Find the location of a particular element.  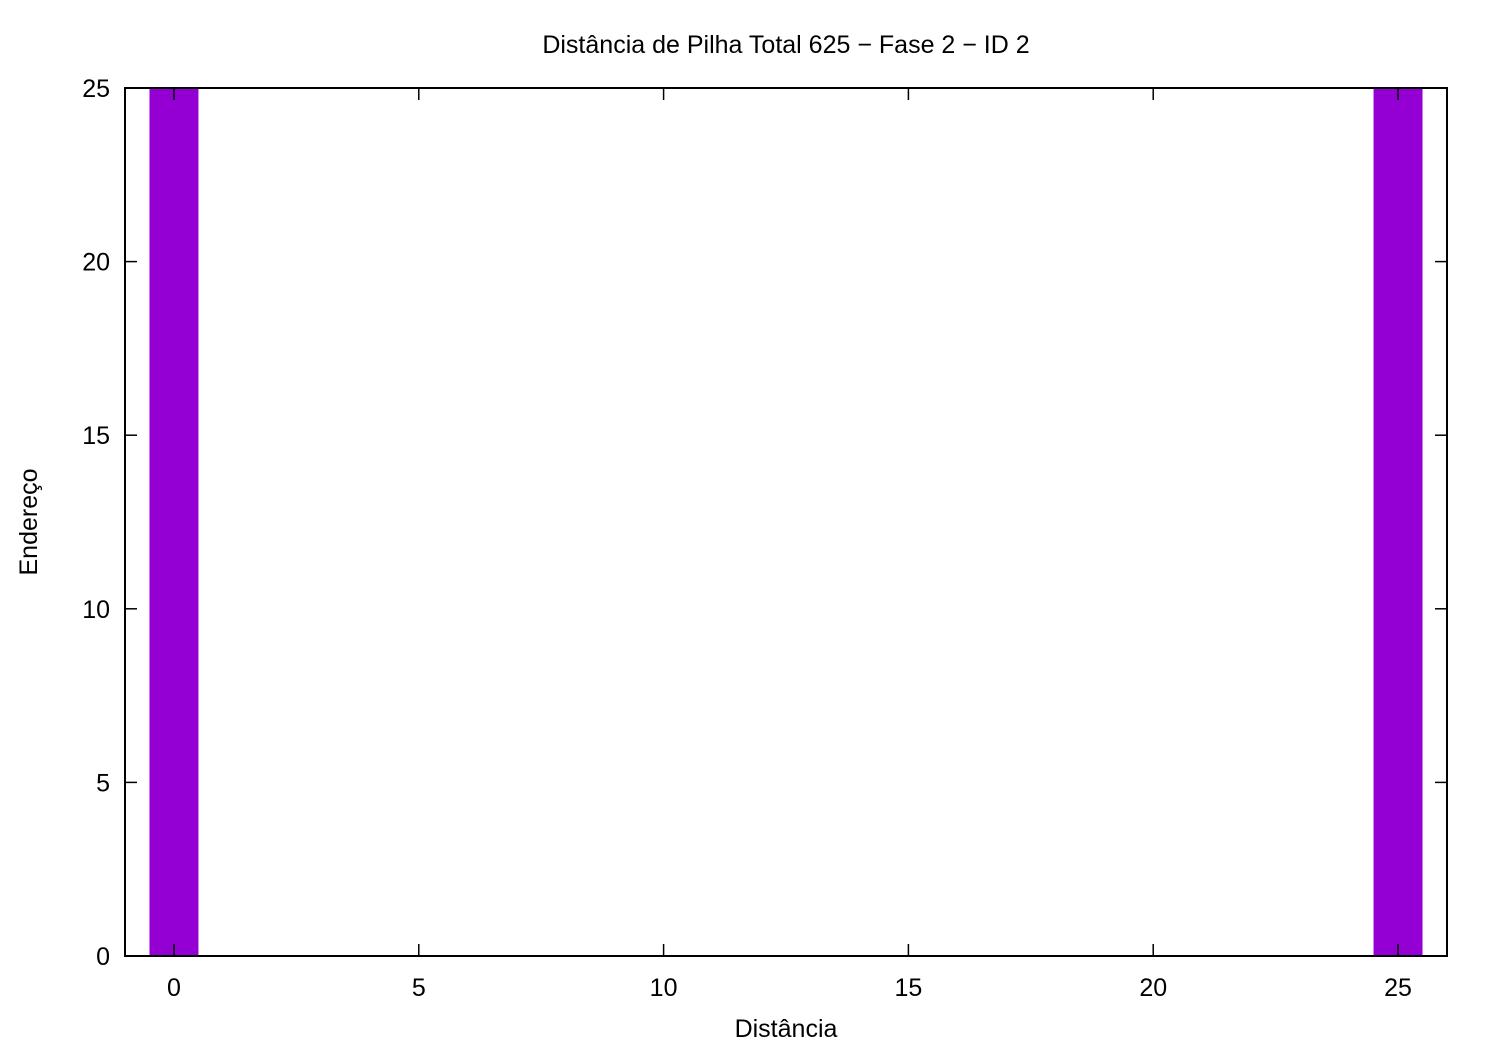

x-axis-label: Distância is located at coordinates (786, 1029).